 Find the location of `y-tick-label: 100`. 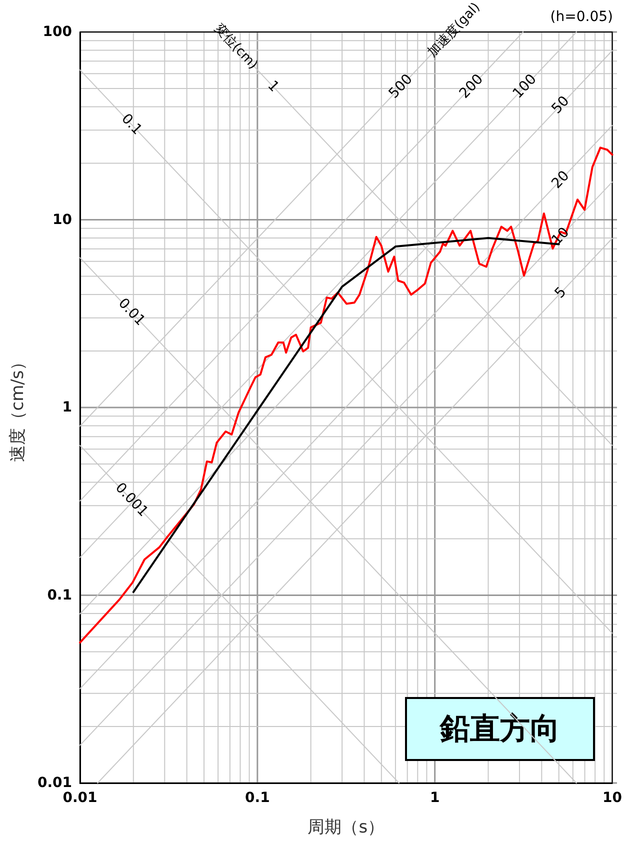

y-tick-label: 100 is located at coordinates (57, 32).